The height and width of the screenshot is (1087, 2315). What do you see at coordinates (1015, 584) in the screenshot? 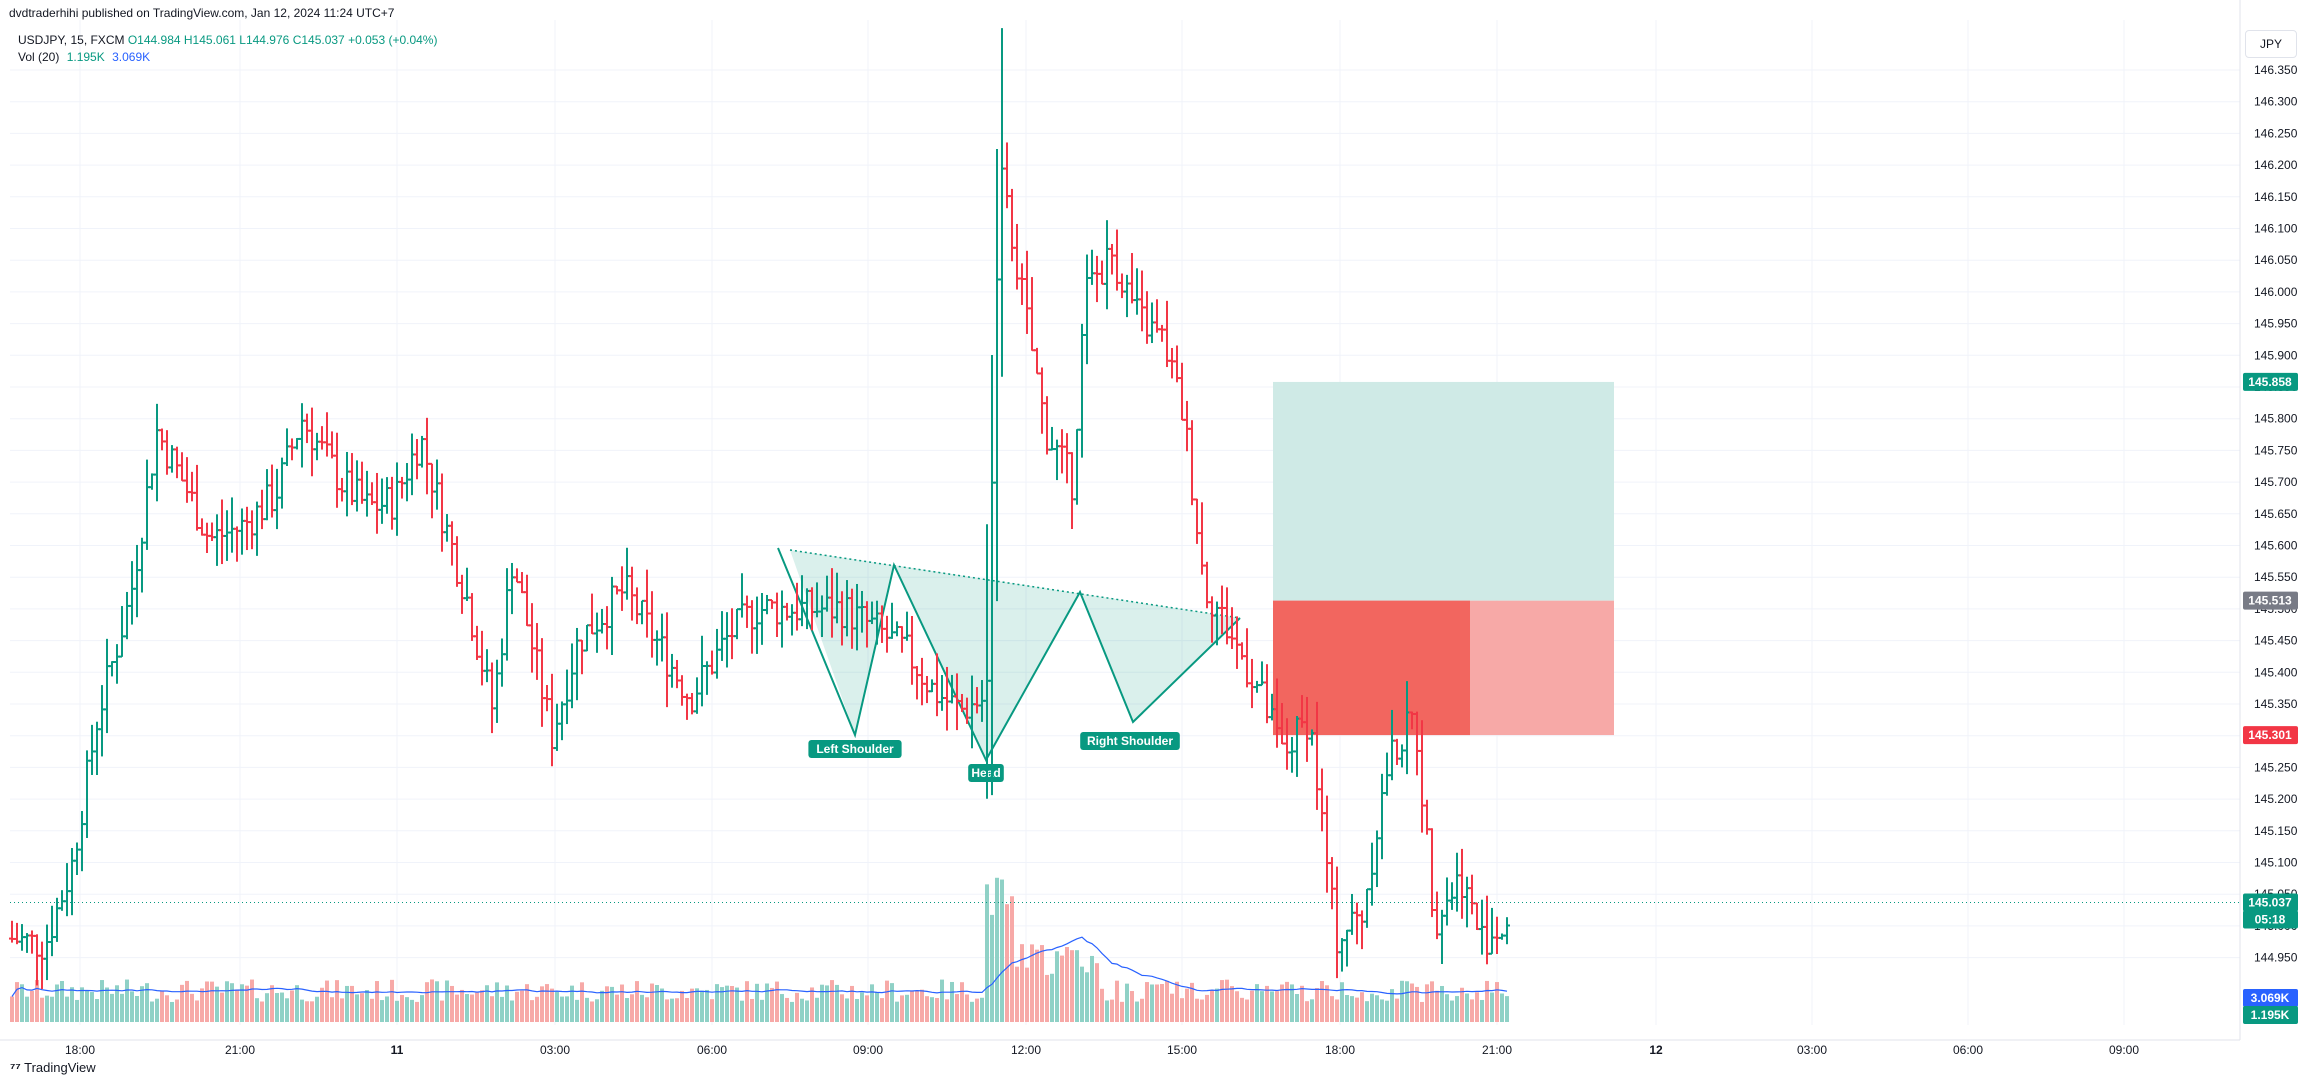
I see `neckline` at bounding box center [1015, 584].